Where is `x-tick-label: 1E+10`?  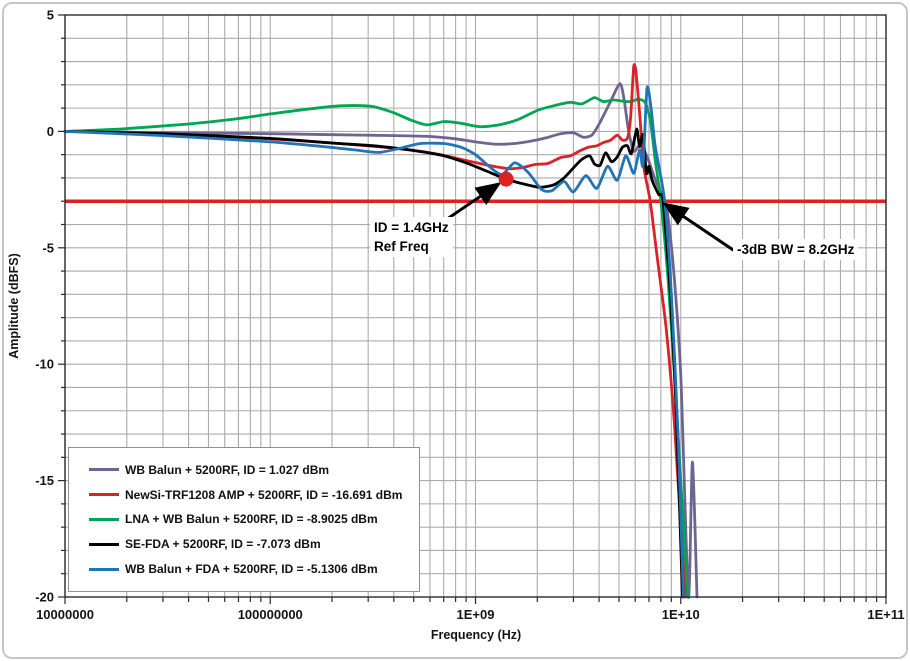
x-tick-label: 1E+10 is located at coordinates (681, 614).